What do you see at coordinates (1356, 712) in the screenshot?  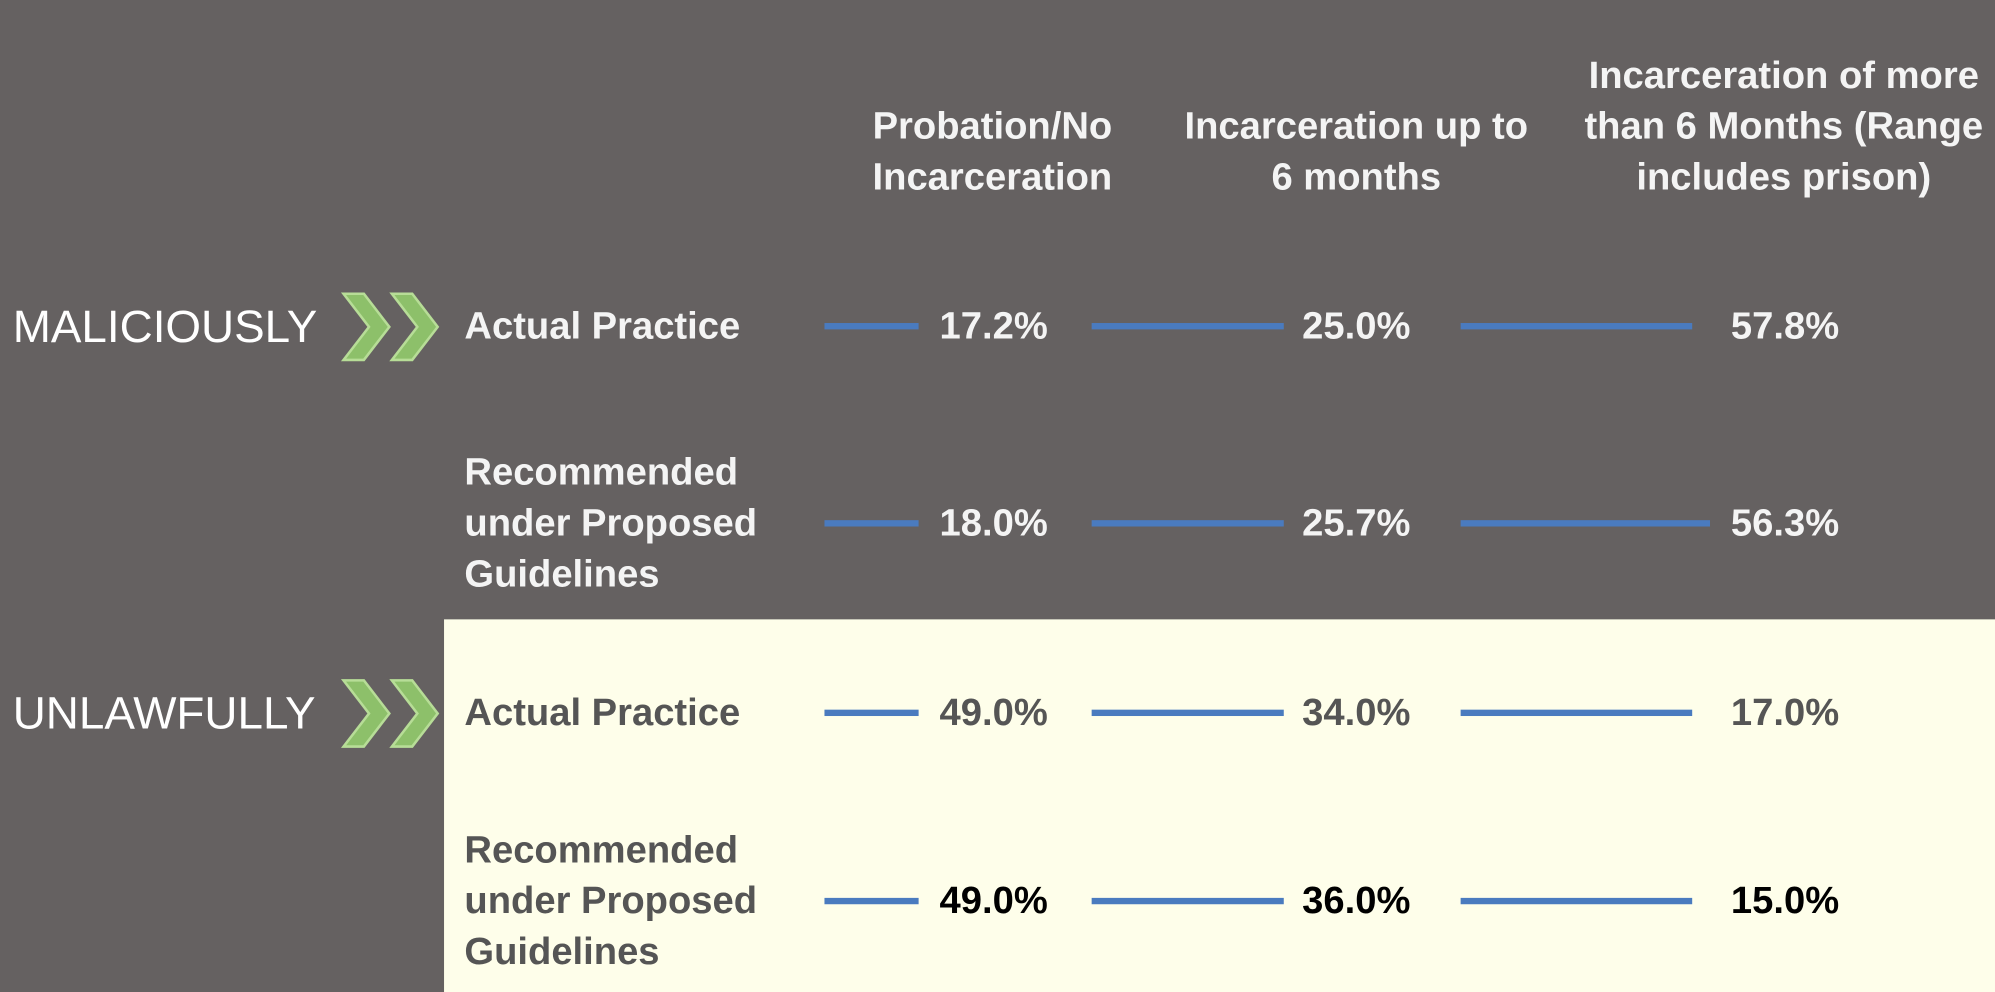 I see `value-cell: 34.0%` at bounding box center [1356, 712].